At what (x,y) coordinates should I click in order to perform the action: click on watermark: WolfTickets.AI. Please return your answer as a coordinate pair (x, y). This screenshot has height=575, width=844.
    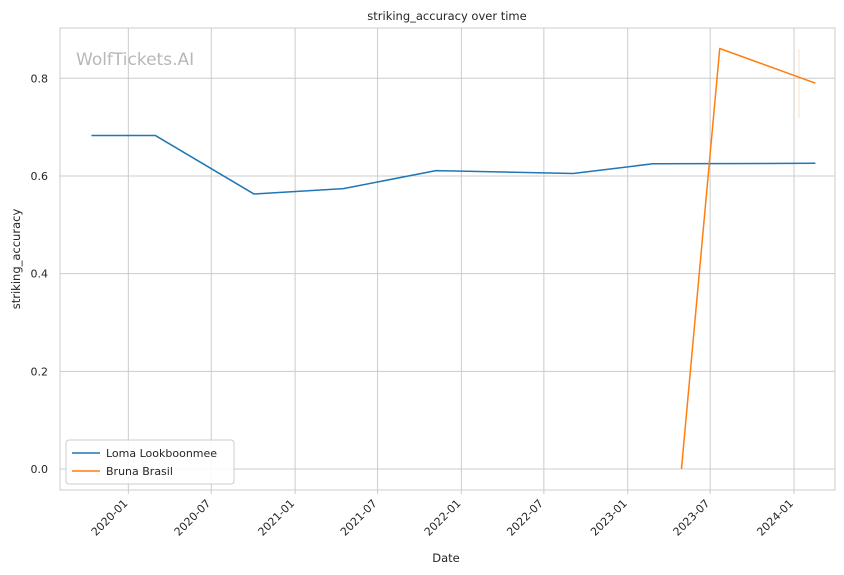
    Looking at the image, I should click on (135, 60).